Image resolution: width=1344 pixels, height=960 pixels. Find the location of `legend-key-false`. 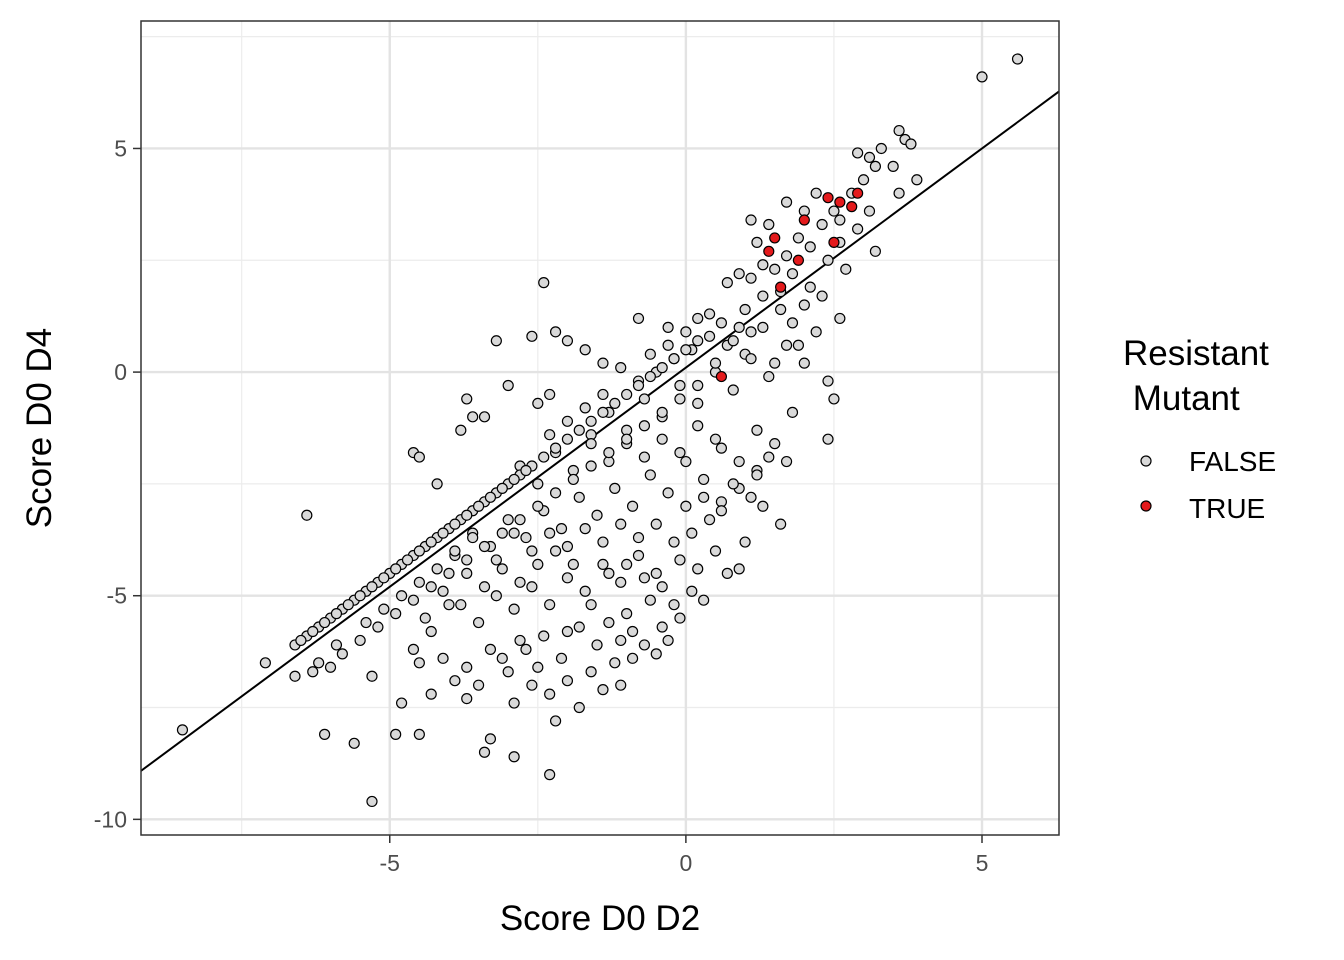

legend-key-false is located at coordinates (1146, 461).